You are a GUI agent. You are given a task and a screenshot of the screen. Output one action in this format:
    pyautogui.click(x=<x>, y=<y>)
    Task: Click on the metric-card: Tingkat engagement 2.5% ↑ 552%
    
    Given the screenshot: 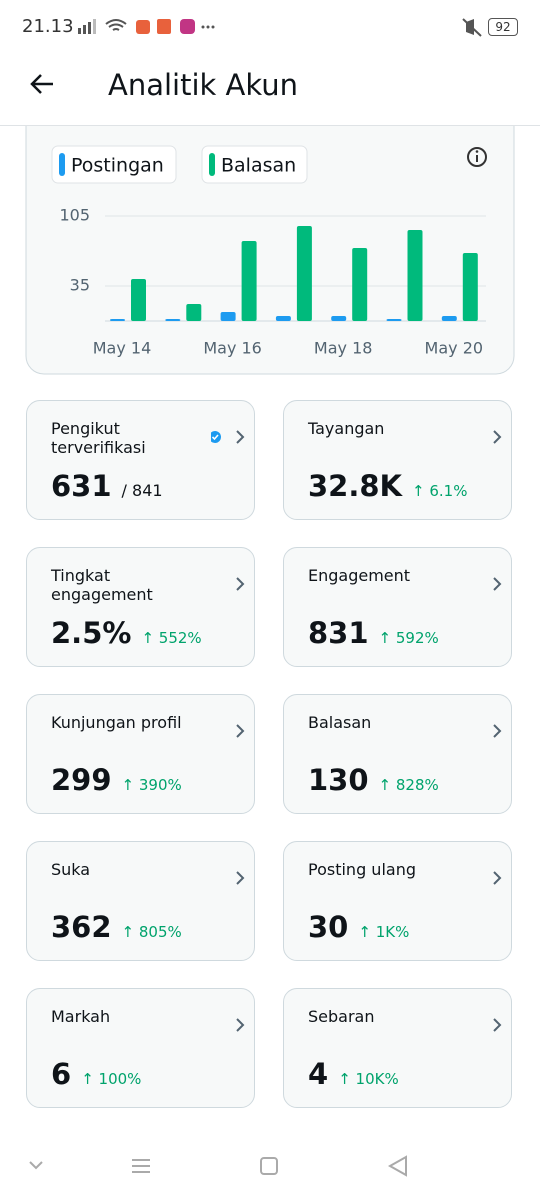 What is the action you would take?
    pyautogui.click(x=140, y=607)
    